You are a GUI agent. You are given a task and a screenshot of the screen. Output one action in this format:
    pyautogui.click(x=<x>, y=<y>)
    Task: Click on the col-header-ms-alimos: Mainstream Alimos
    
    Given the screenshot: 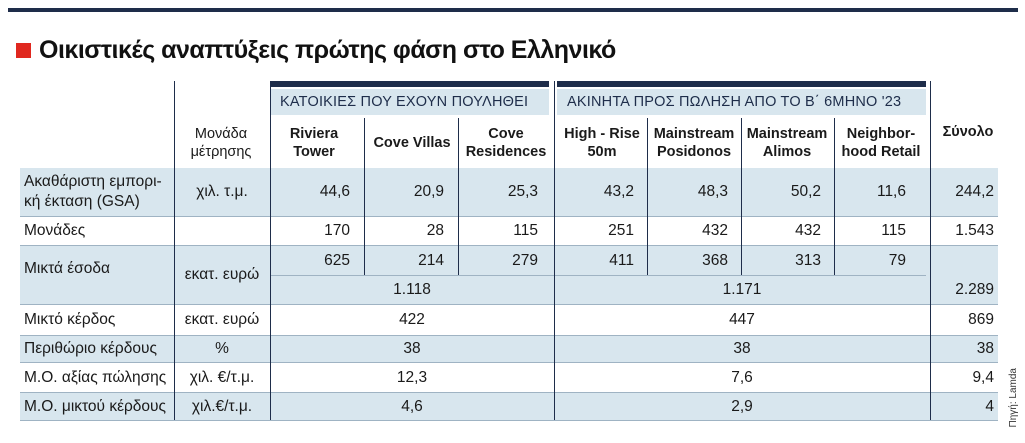 What is the action you would take?
    pyautogui.click(x=787, y=142)
    